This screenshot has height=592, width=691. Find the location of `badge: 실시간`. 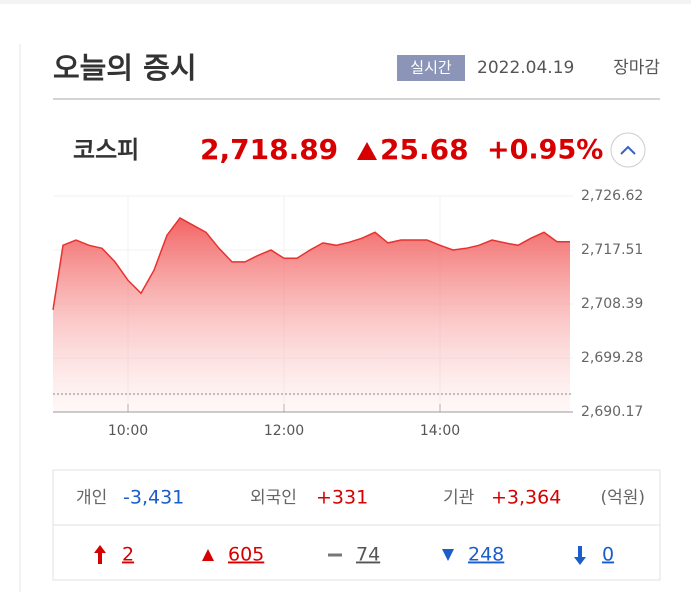

badge: 실시간 is located at coordinates (431, 68).